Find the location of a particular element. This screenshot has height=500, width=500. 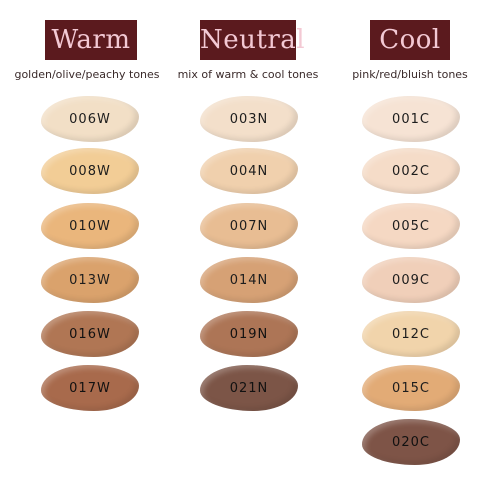

swatch-006w: 006W is located at coordinates (90, 119).